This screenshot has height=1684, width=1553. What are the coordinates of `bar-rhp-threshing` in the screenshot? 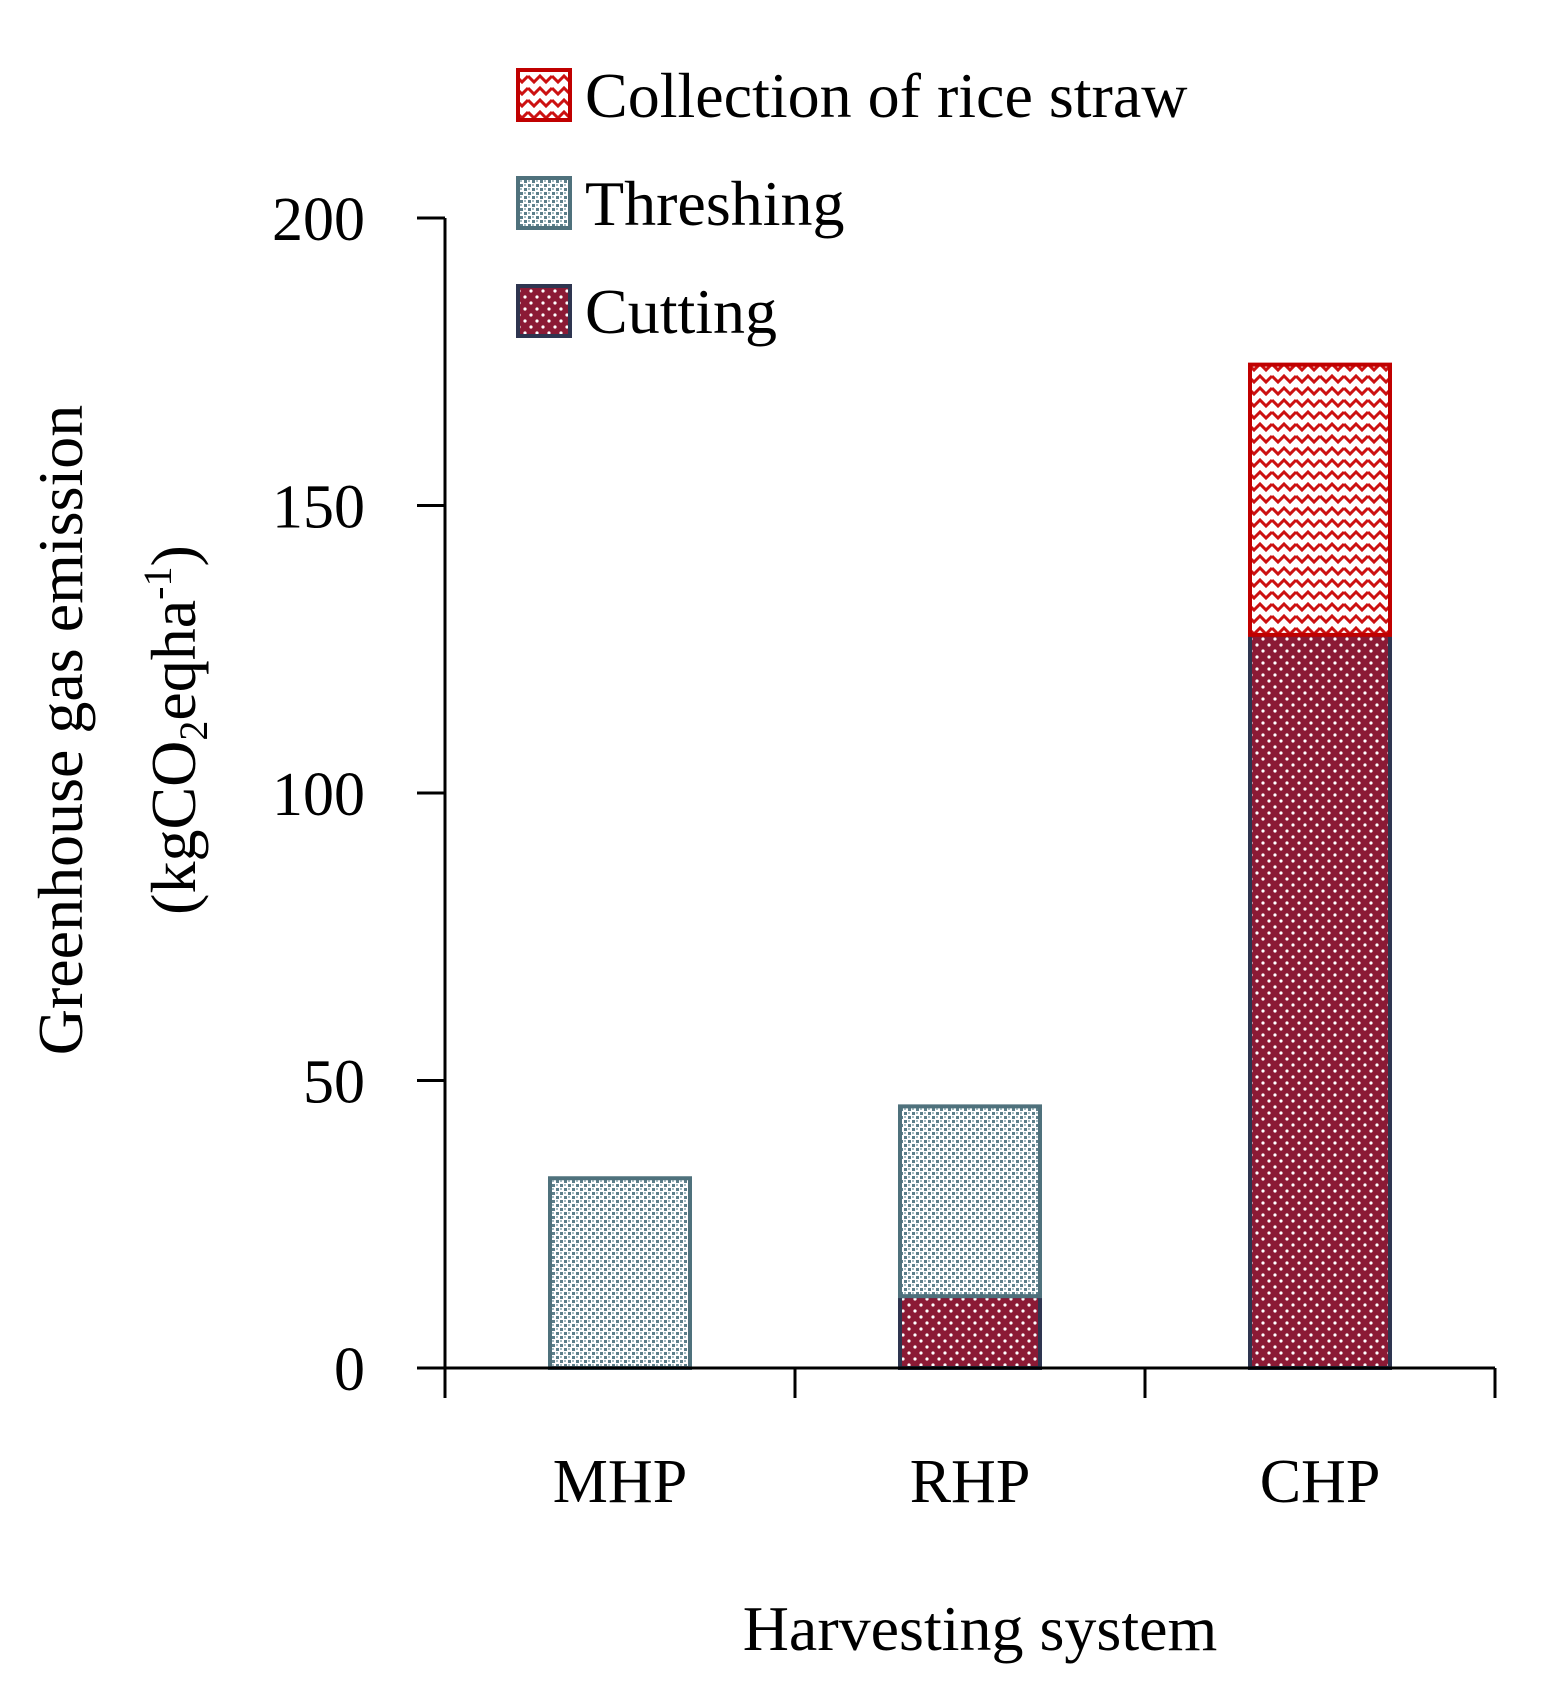 It's located at (970, 1201).